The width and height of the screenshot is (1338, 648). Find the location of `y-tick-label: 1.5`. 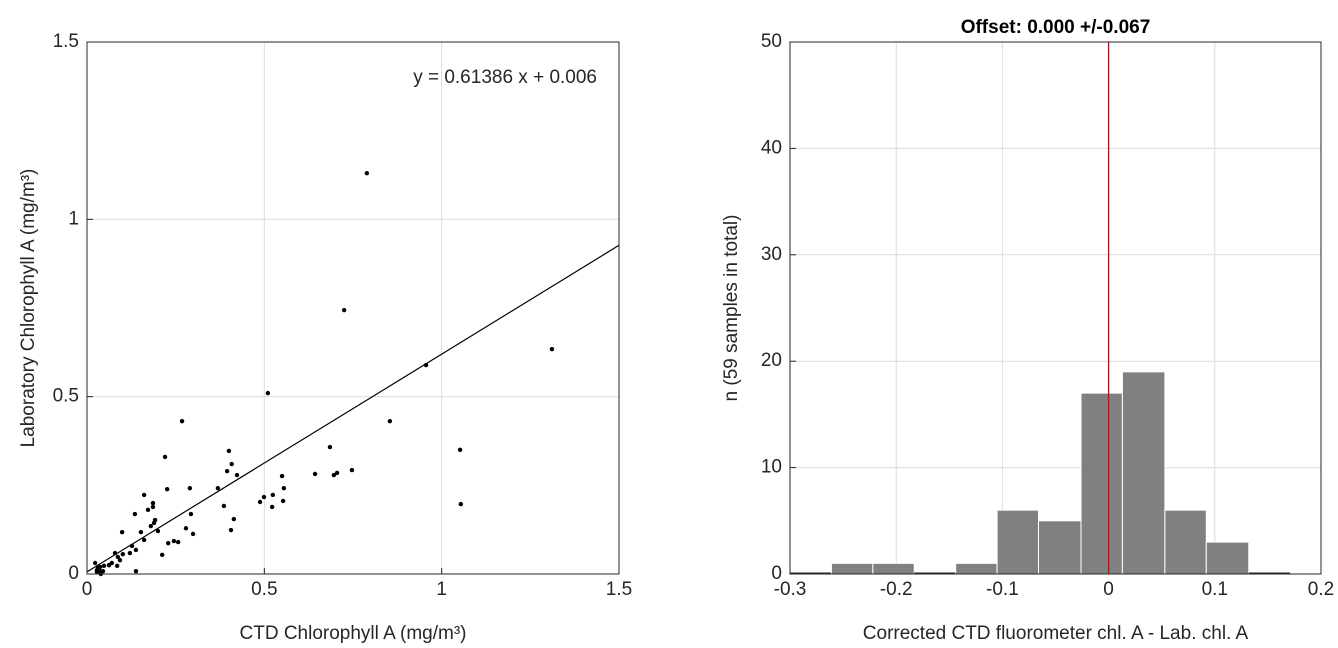

y-tick-label: 1.5 is located at coordinates (66, 41).